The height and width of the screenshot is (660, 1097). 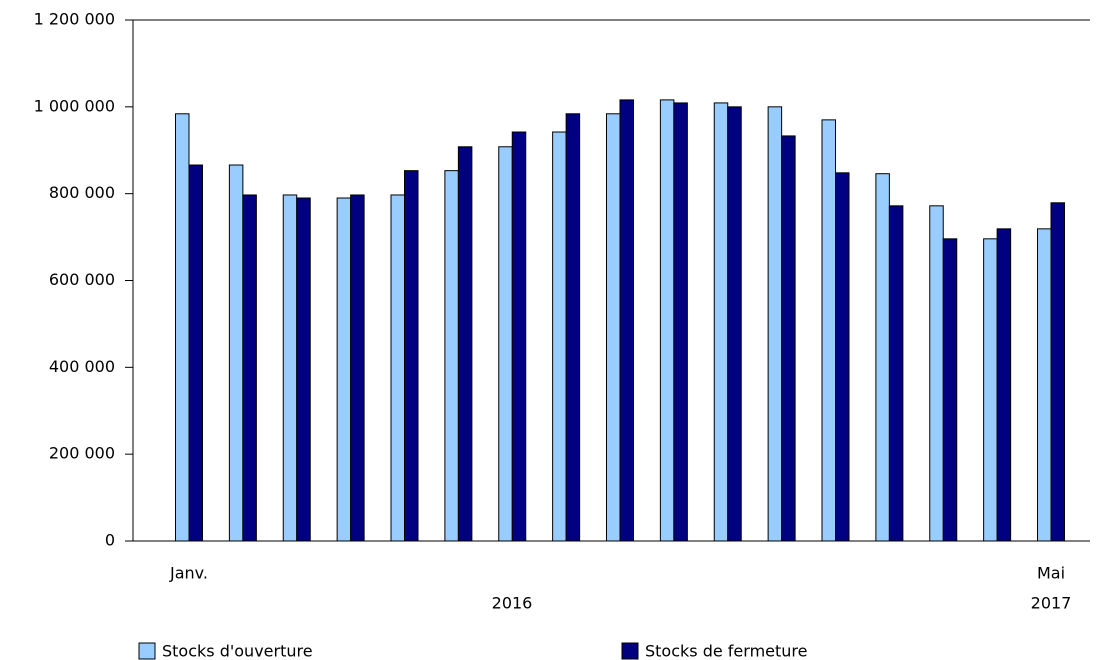 What do you see at coordinates (82, 192) in the screenshot?
I see `y-tick-label: 800 000` at bounding box center [82, 192].